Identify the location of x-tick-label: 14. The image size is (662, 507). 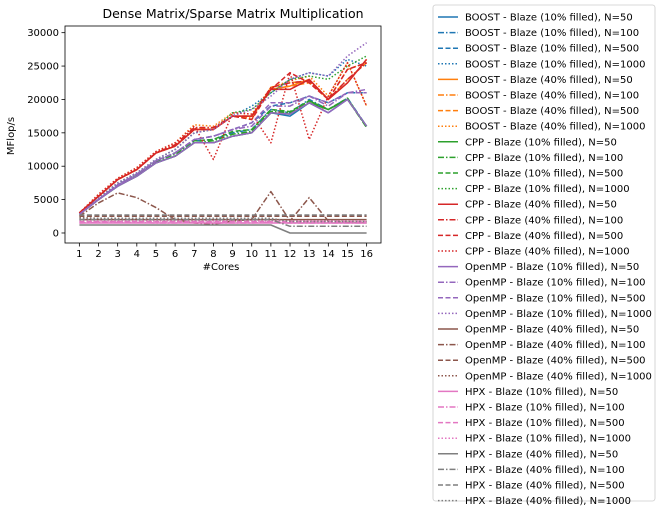
(328, 254).